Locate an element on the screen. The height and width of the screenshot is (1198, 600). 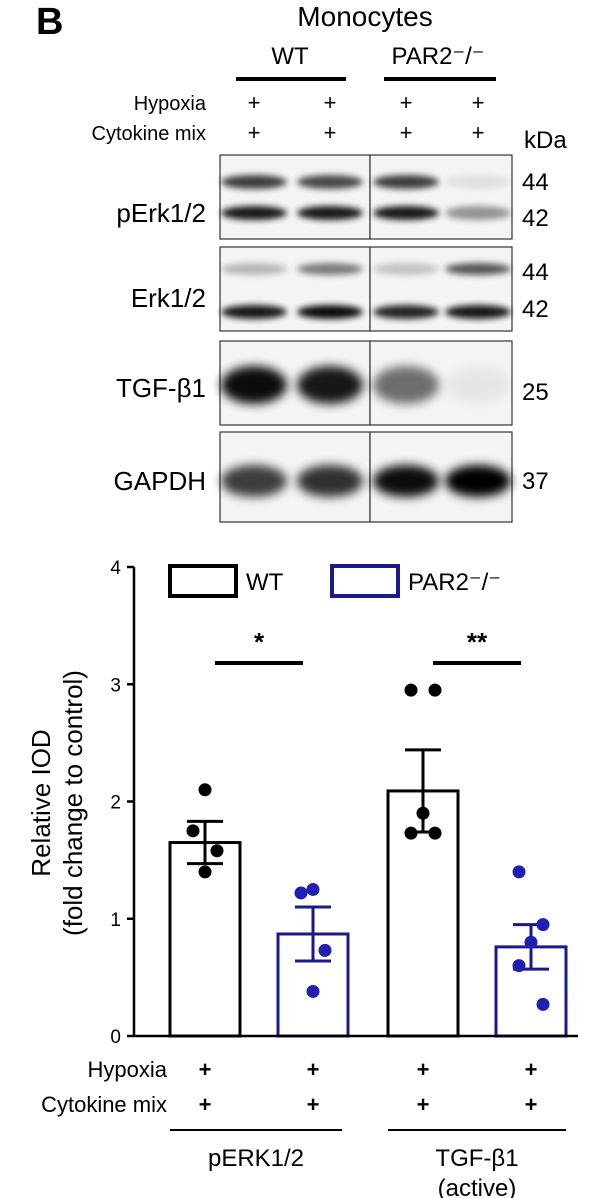
panel-label: B is located at coordinates (49, 22).